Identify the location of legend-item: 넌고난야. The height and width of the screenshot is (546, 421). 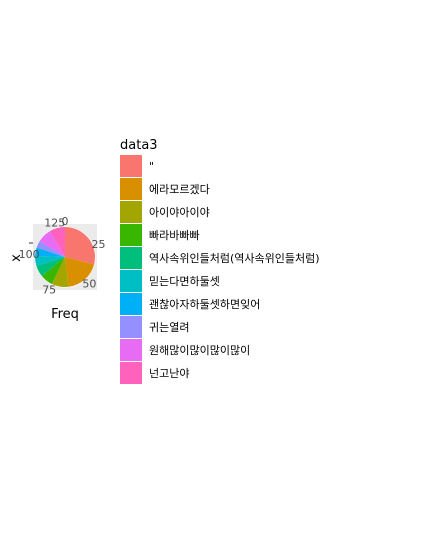
(154, 373).